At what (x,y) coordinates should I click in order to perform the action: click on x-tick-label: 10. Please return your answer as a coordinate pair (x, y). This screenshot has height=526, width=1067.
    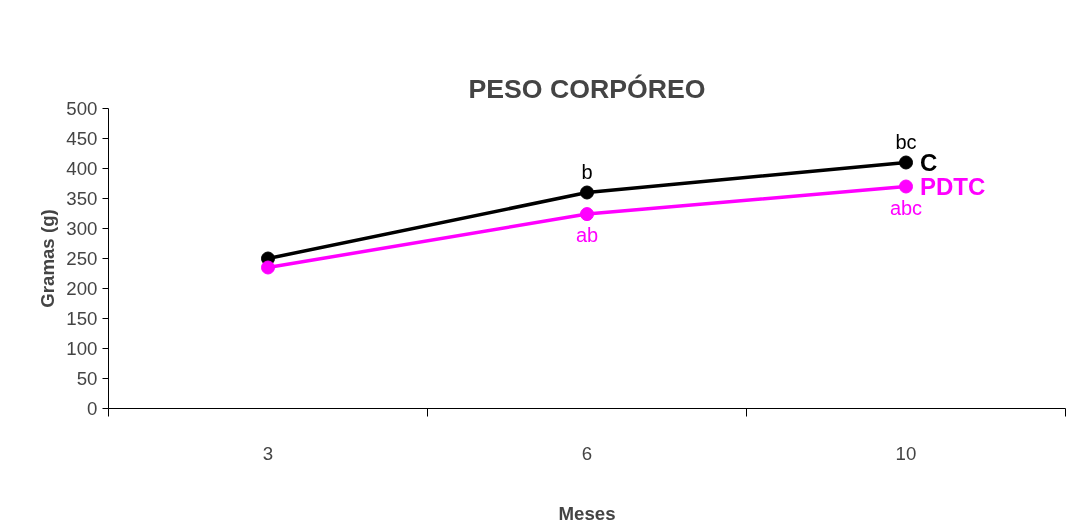
    Looking at the image, I should click on (906, 453).